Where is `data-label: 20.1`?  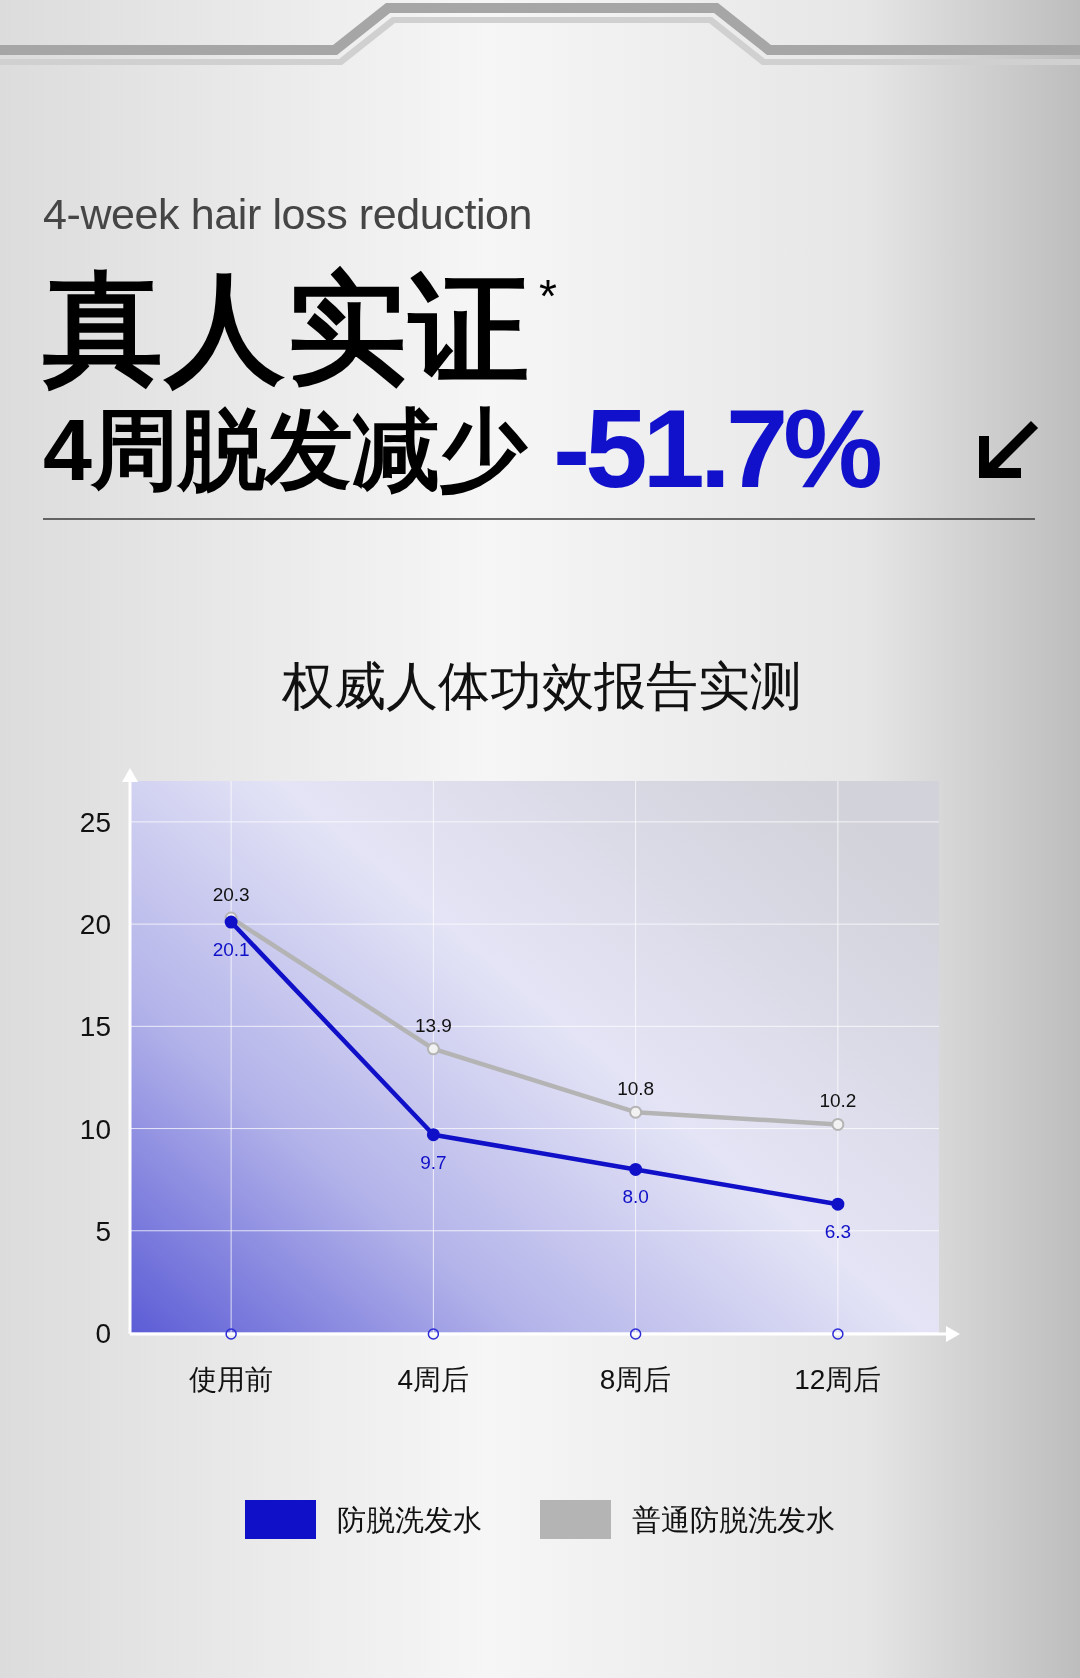
data-label: 20.1 is located at coordinates (231, 950).